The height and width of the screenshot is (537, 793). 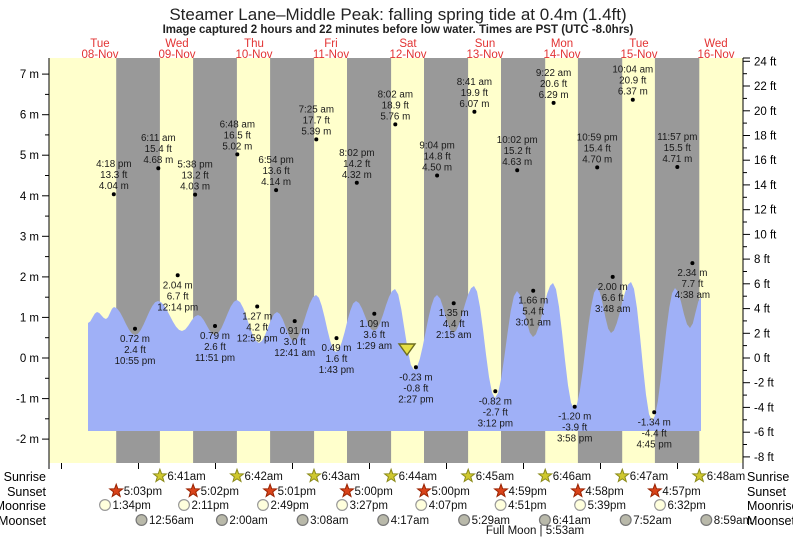 I want to click on tide-annotation-low: -0.23 m -0.8 ft 2:27 pm, so click(x=415, y=388).